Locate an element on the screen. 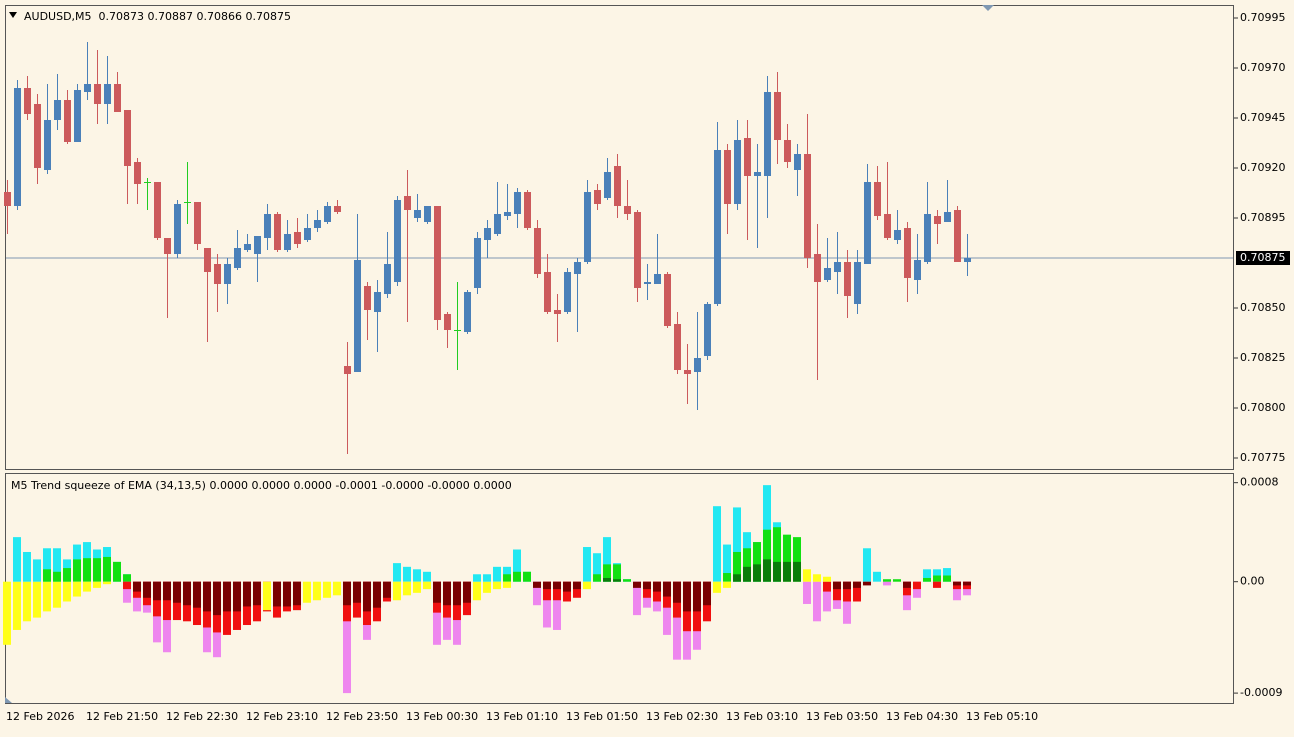 This screenshot has width=1294, height=737. collapse-arrow is located at coordinates (13, 15).